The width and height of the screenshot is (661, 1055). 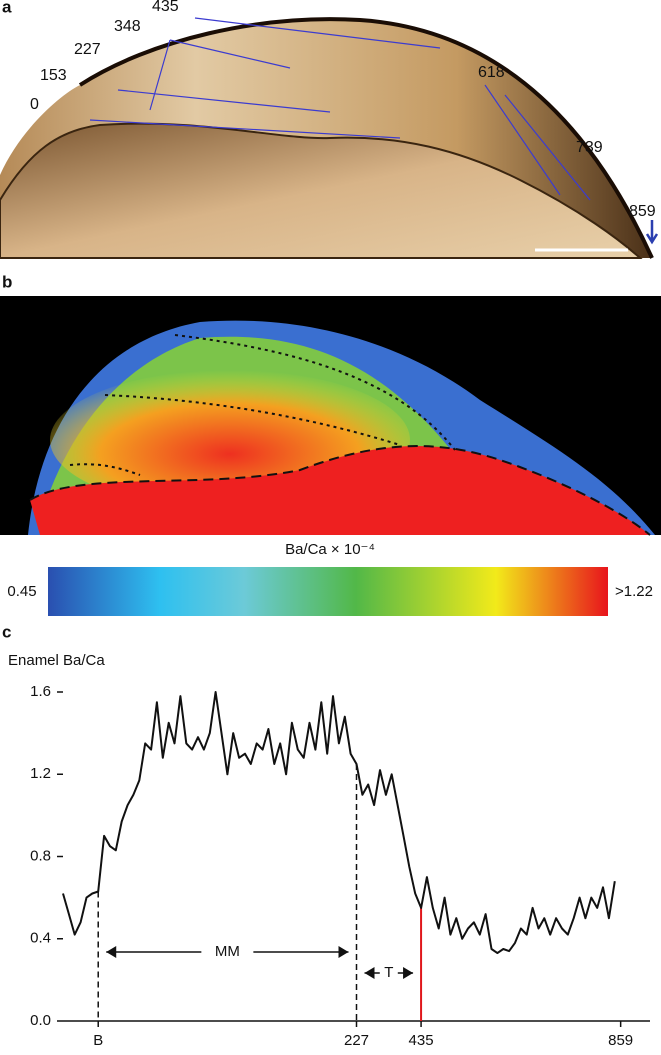 I want to click on y-tick-label: 1.2, so click(x=40, y=773).